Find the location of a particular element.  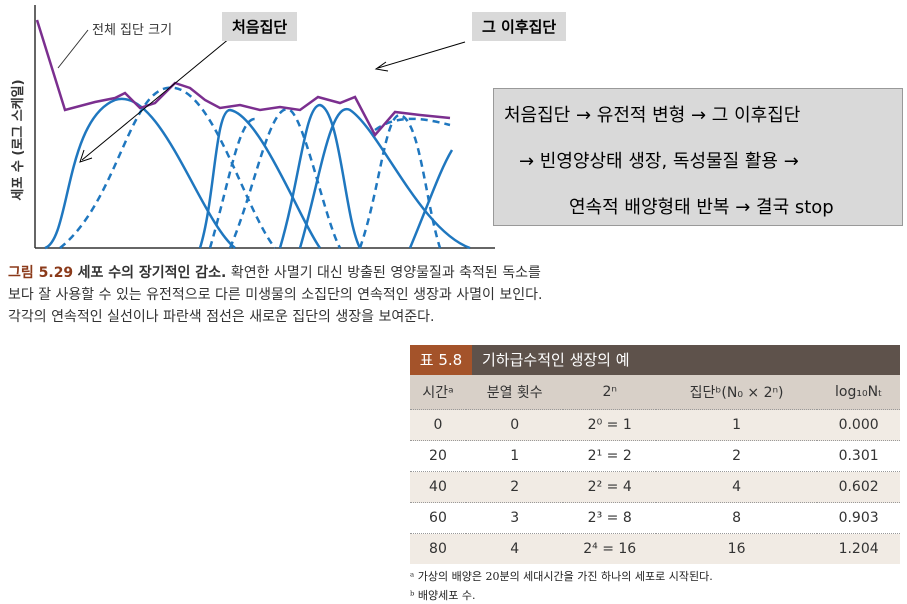

table-row: 80 4 2⁴ = 16 16 1.204 is located at coordinates (655, 548).